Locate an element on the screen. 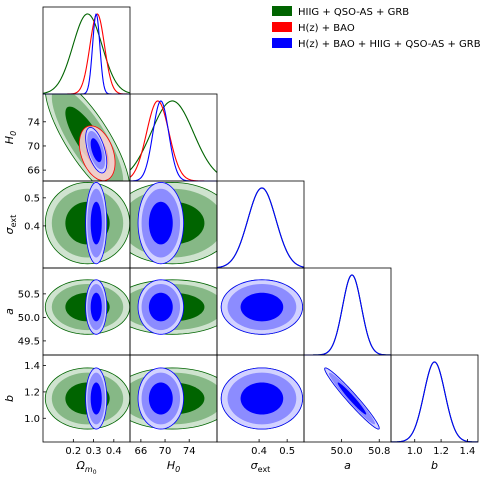  x-tick-label: 1.0 is located at coordinates (415, 451).